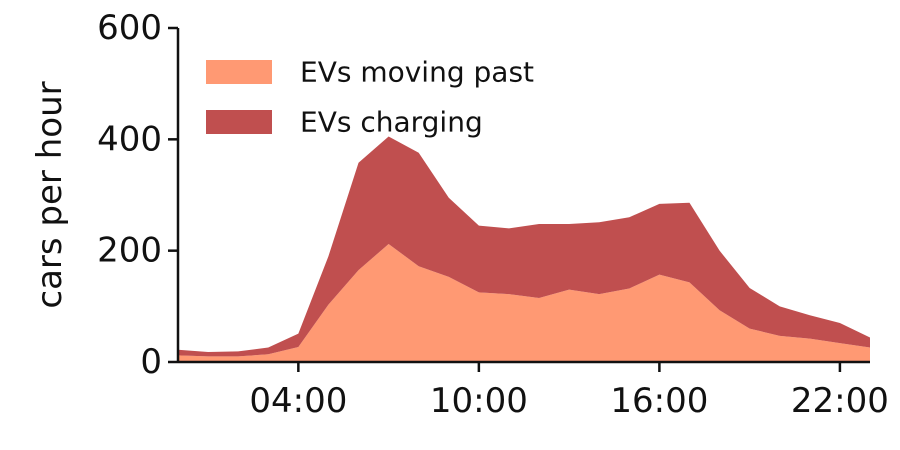 The image size is (900, 450). Describe the element at coordinates (50, 194) in the screenshot. I see `y-axis-title: cars per hour` at that location.